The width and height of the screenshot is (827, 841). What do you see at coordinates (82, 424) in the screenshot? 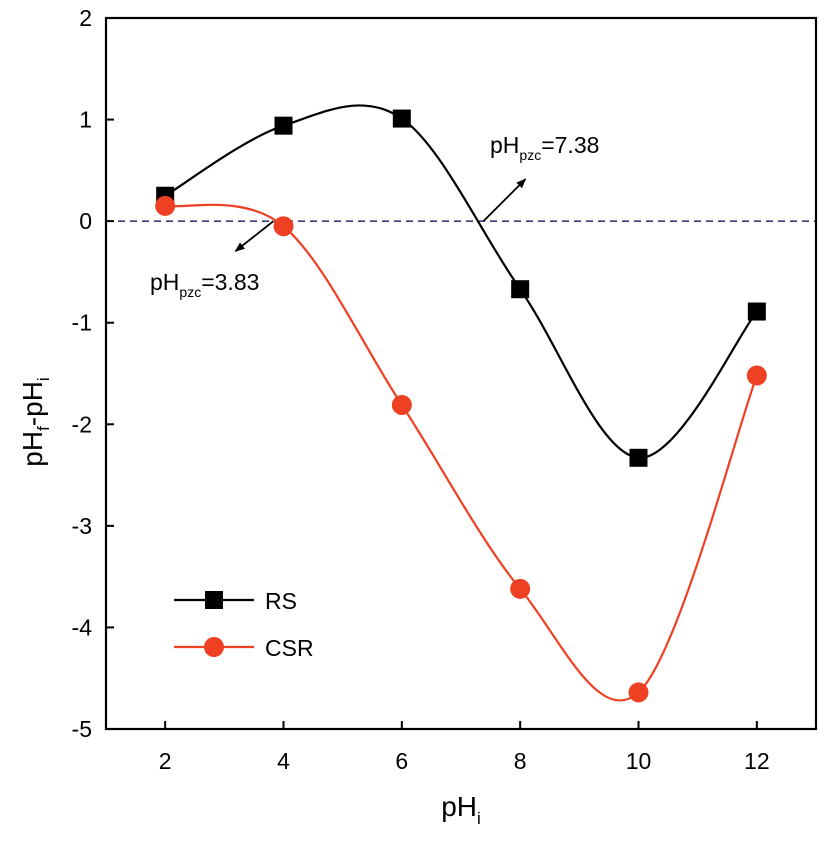
I see `y-tick-label--2: -2` at bounding box center [82, 424].